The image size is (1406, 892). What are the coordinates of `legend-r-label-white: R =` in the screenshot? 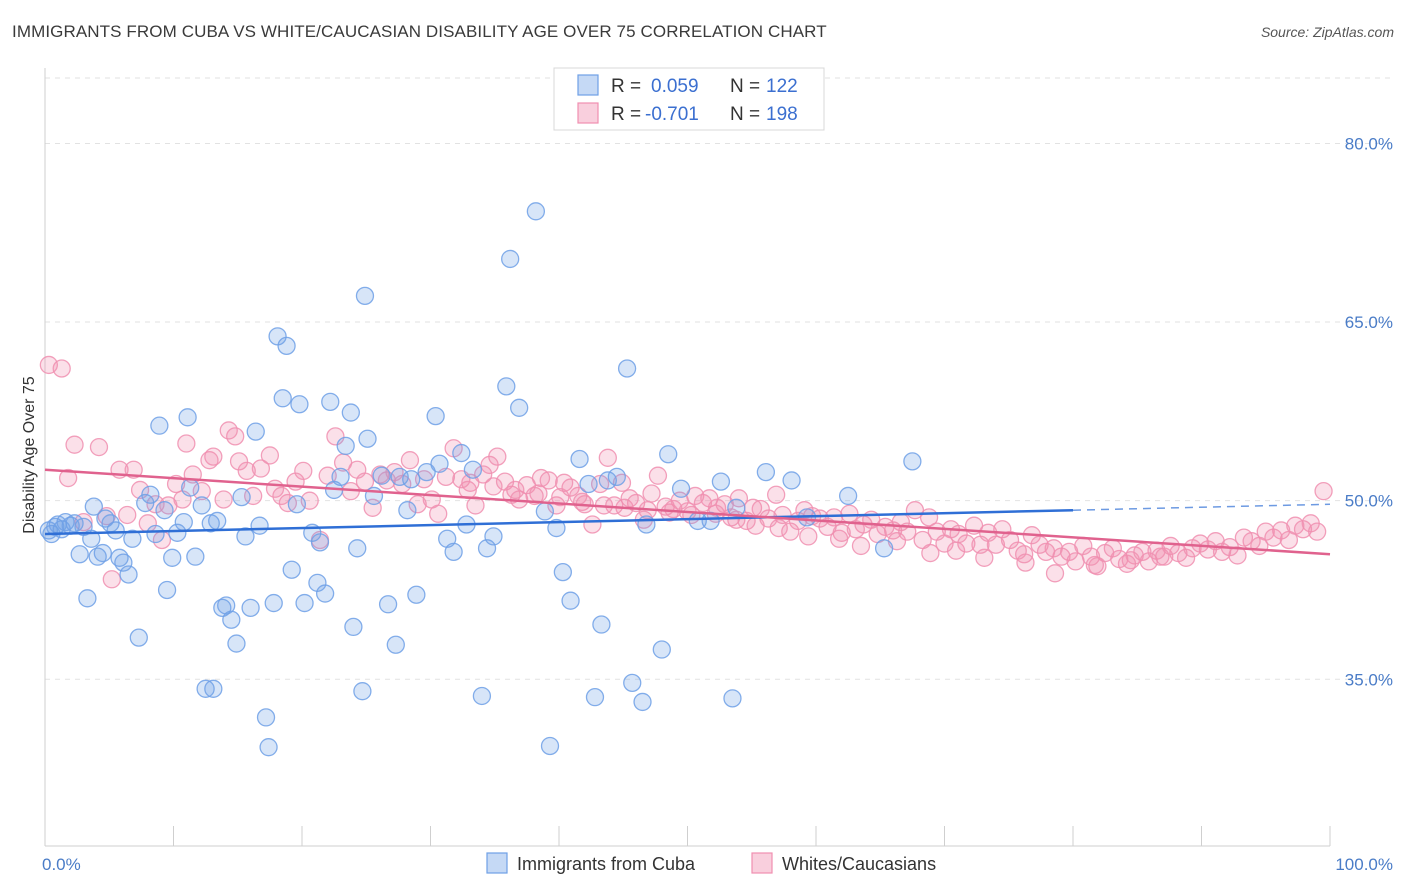 It's located at (626, 114).